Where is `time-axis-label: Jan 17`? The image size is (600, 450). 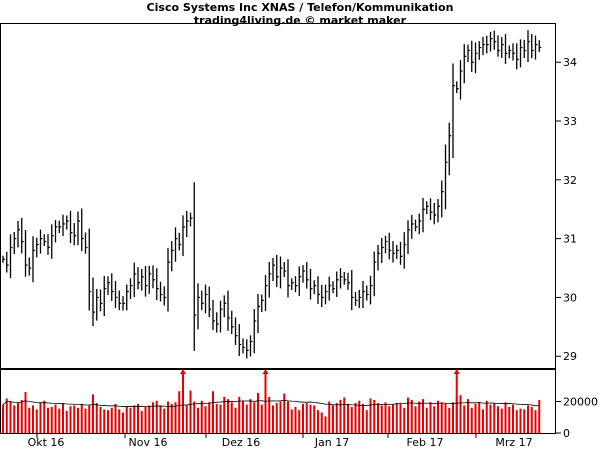
time-axis-label: Jan 17 is located at coordinates (331, 442).